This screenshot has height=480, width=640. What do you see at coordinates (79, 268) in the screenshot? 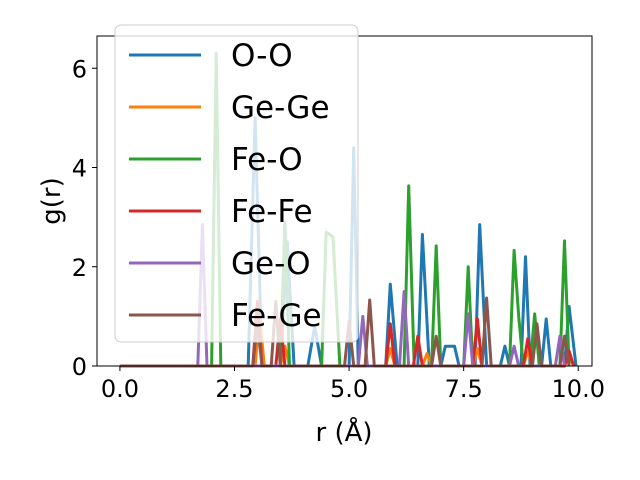
I see `y-tick-label: 2` at bounding box center [79, 268].